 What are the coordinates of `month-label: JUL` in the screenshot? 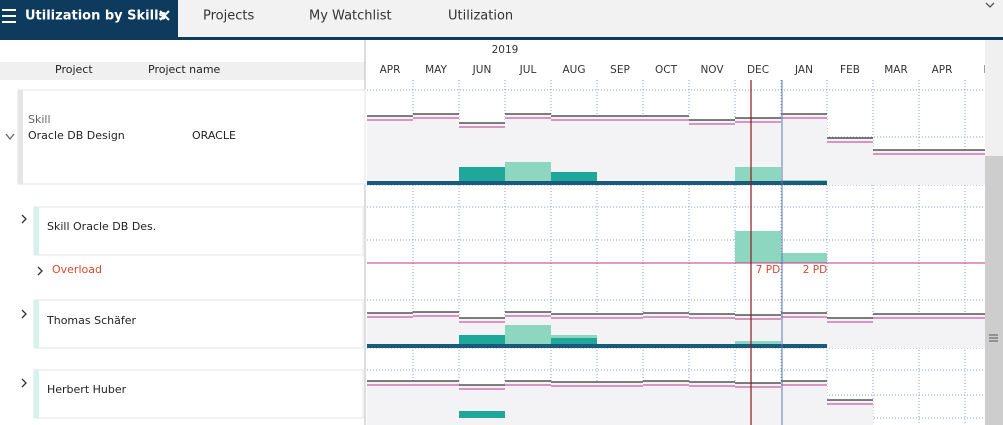 It's located at (528, 70).